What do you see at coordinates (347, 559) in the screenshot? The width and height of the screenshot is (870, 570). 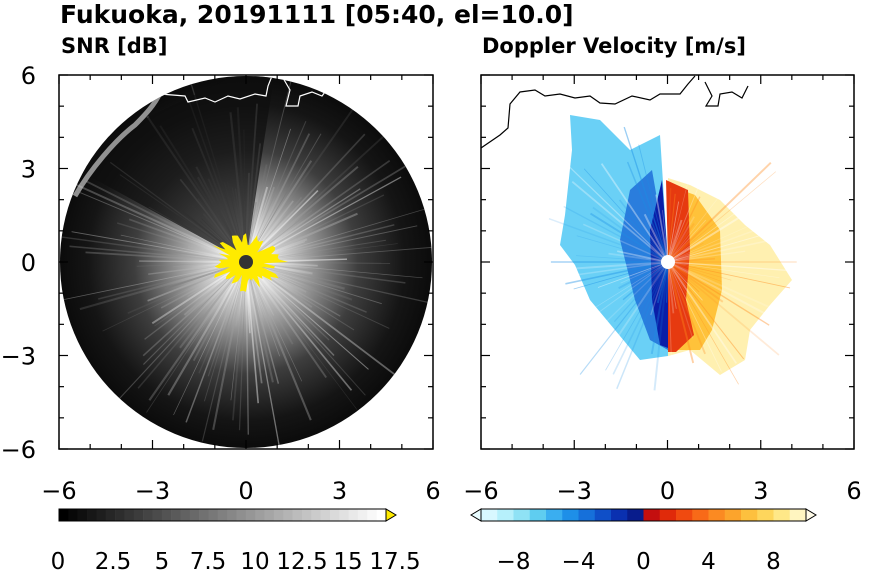 I see `snr-colorbar-tick-label: 15` at bounding box center [347, 559].